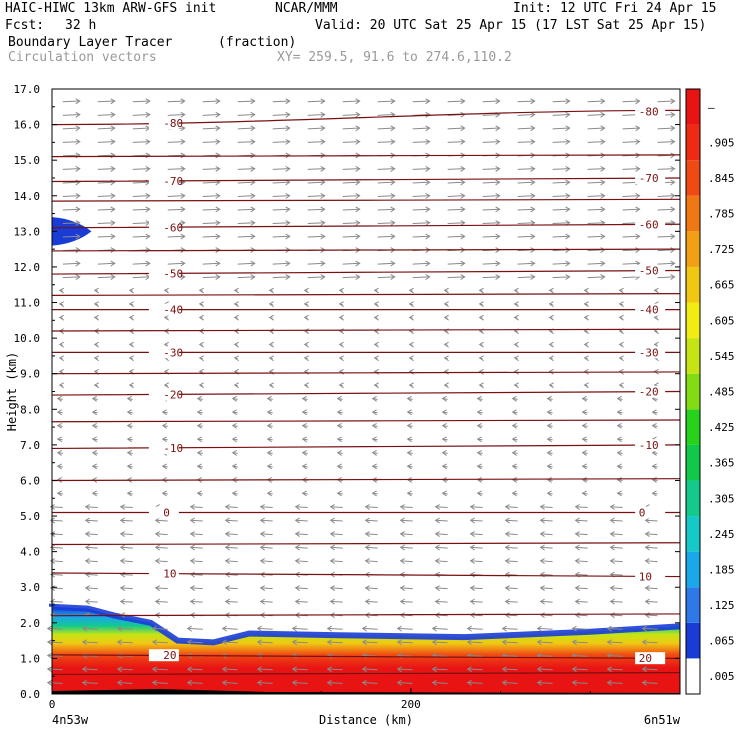 This screenshot has height=740, width=740. I want to click on x-tick-label: 0, so click(52, 704).